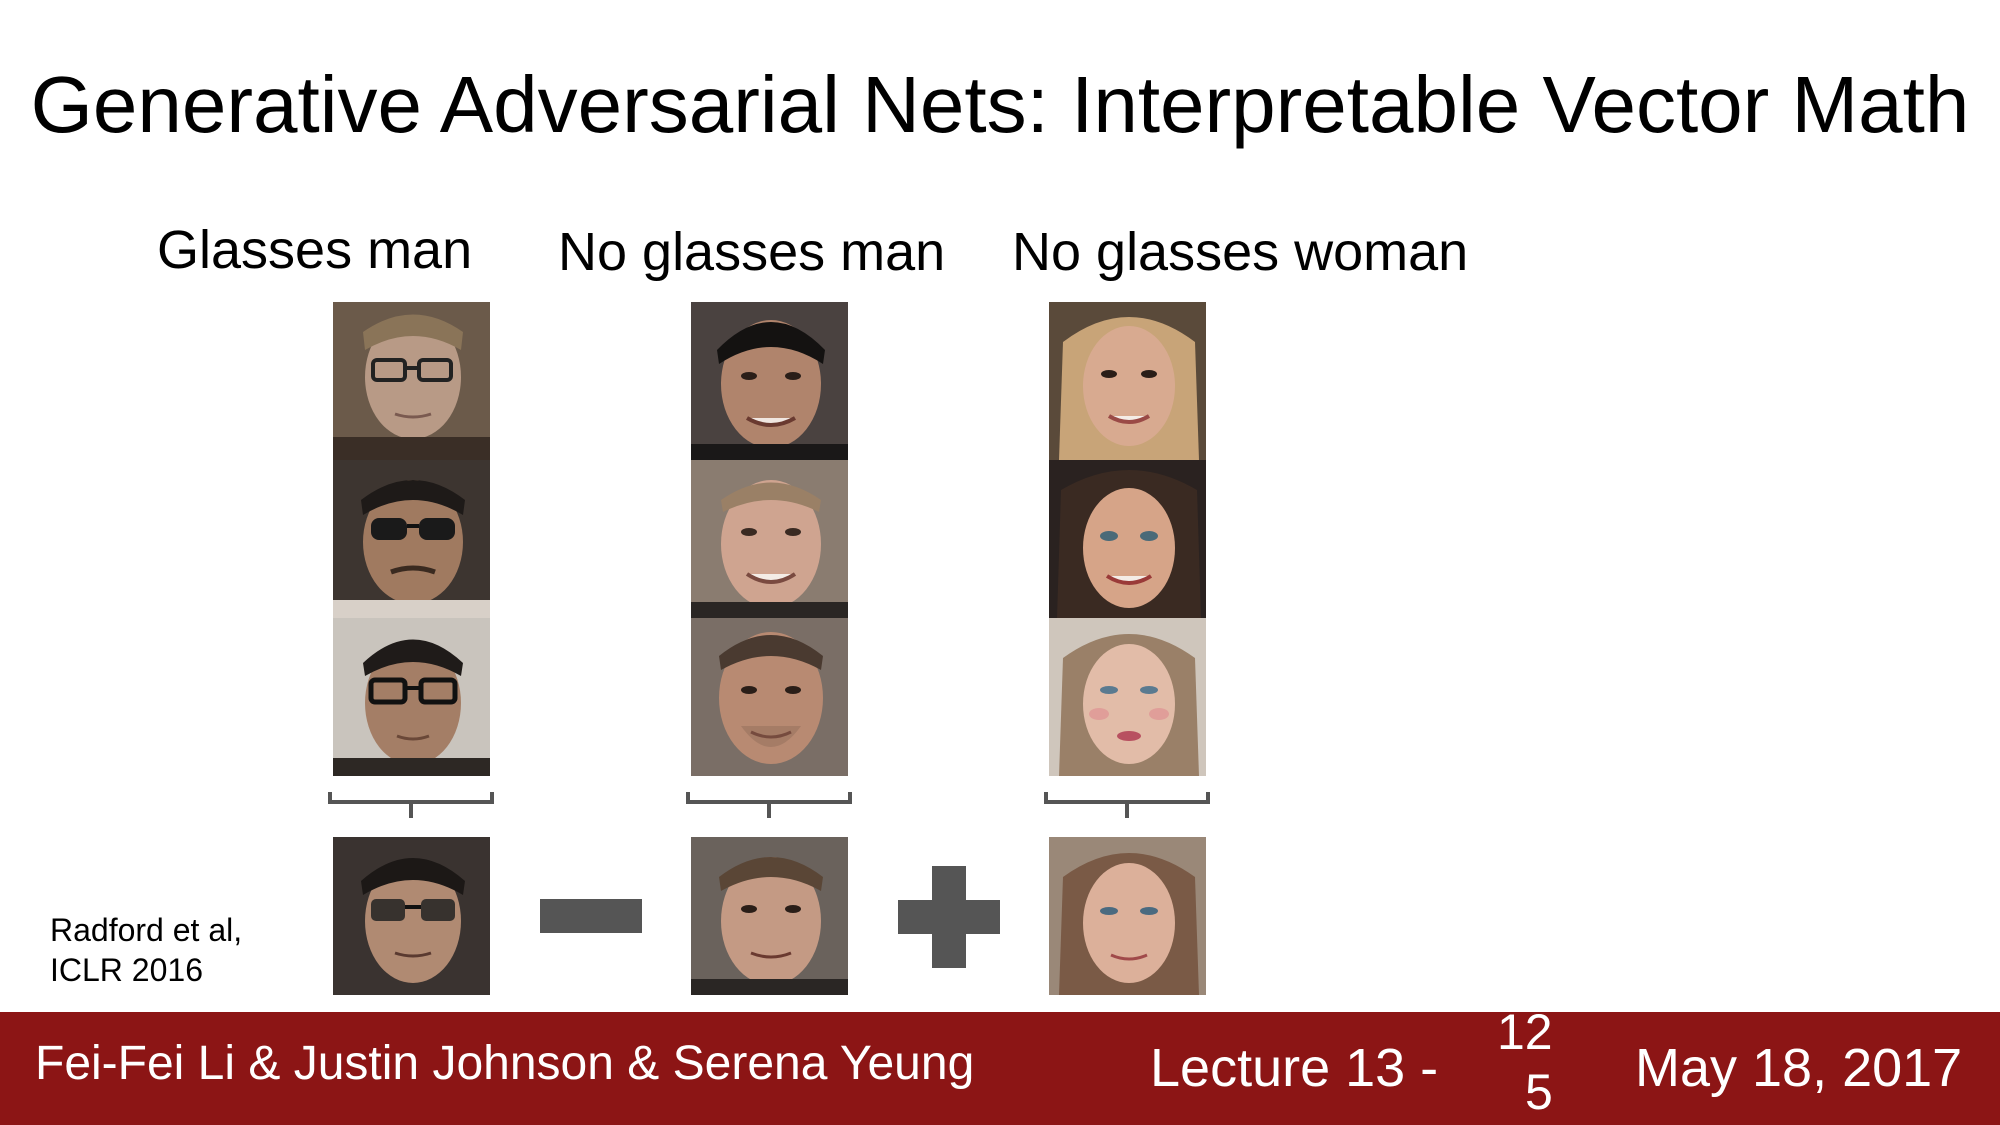  I want to click on column-label-no-glasses-man: No glasses man, so click(752, 252).